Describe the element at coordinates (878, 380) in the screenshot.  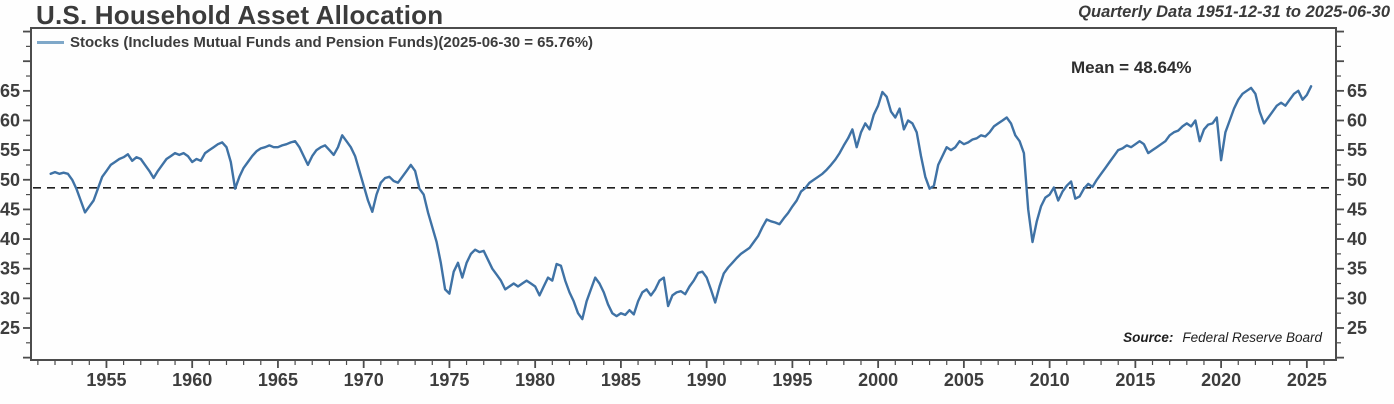
I see `x-tick-label: 2000` at that location.